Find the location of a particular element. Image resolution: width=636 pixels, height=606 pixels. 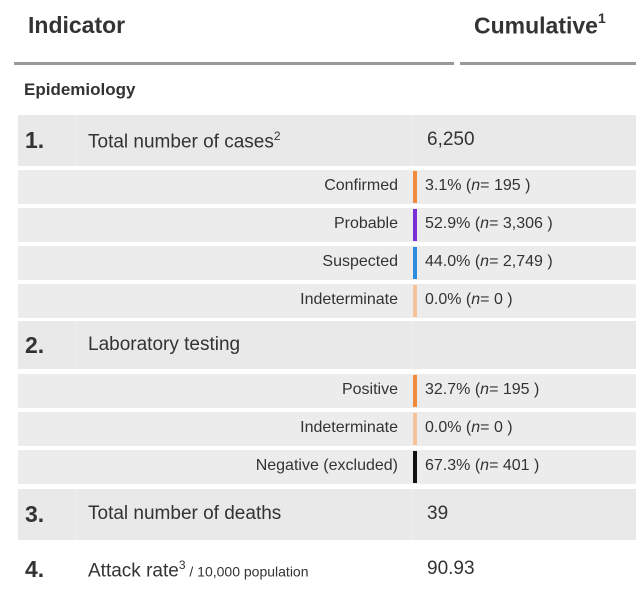

sub-row-label: Negative (excluded) is located at coordinates (326, 465).